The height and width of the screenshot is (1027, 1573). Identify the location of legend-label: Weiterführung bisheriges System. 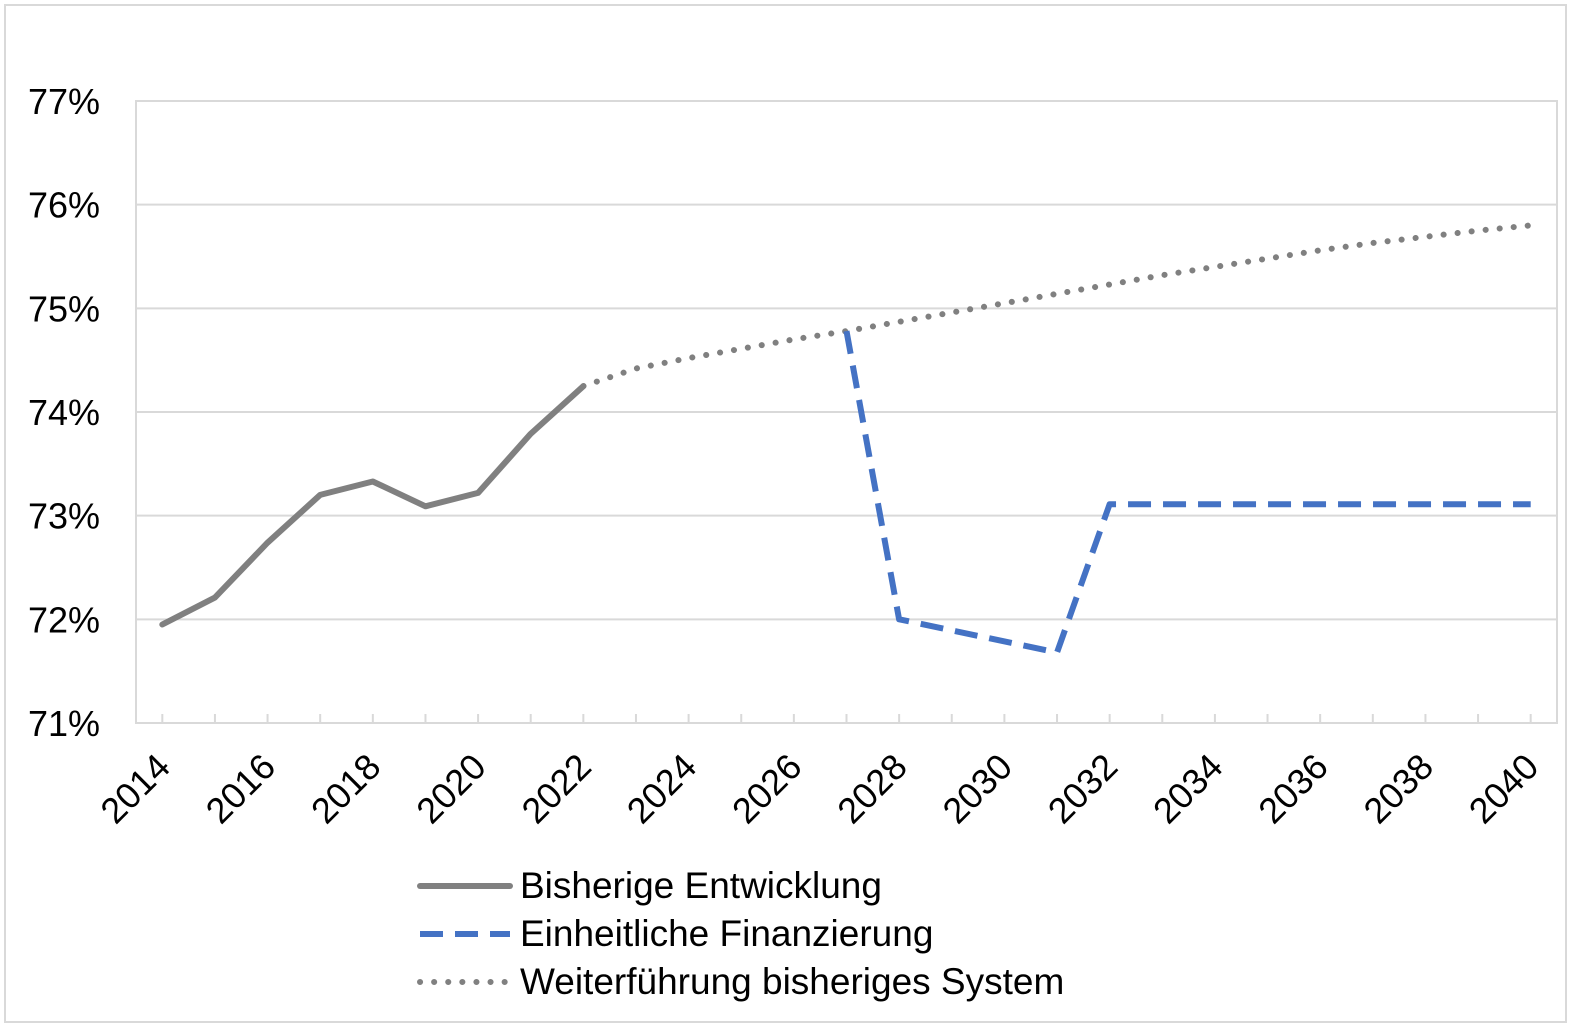
(792, 981).